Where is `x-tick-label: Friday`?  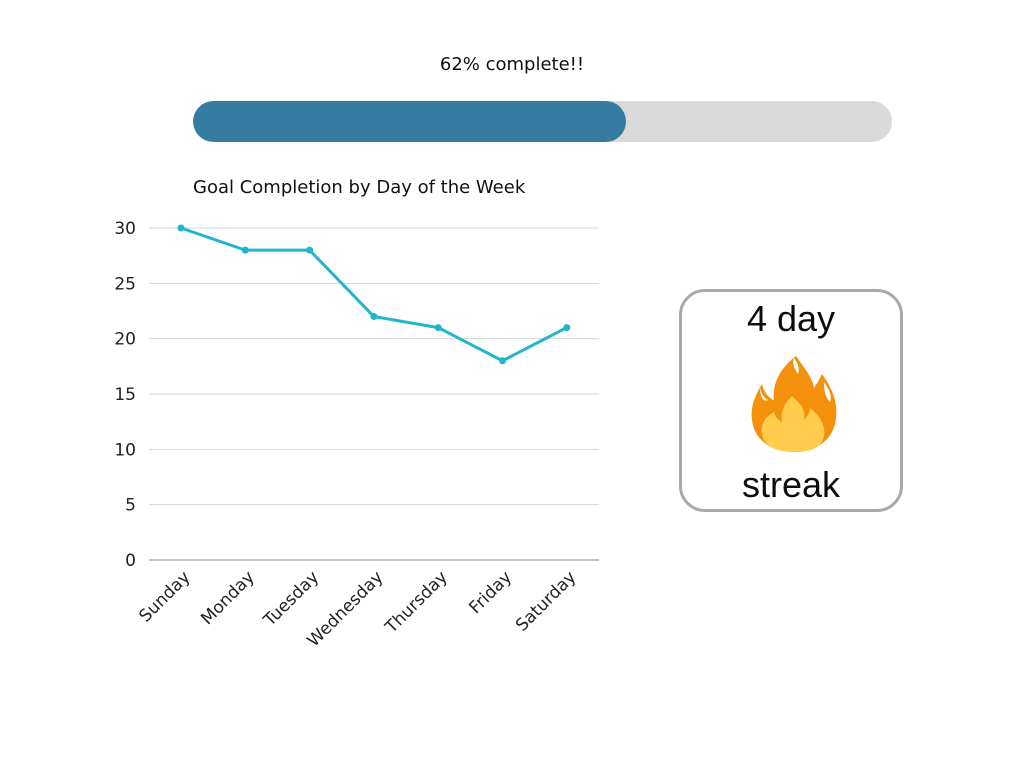 x-tick-label: Friday is located at coordinates (490, 592).